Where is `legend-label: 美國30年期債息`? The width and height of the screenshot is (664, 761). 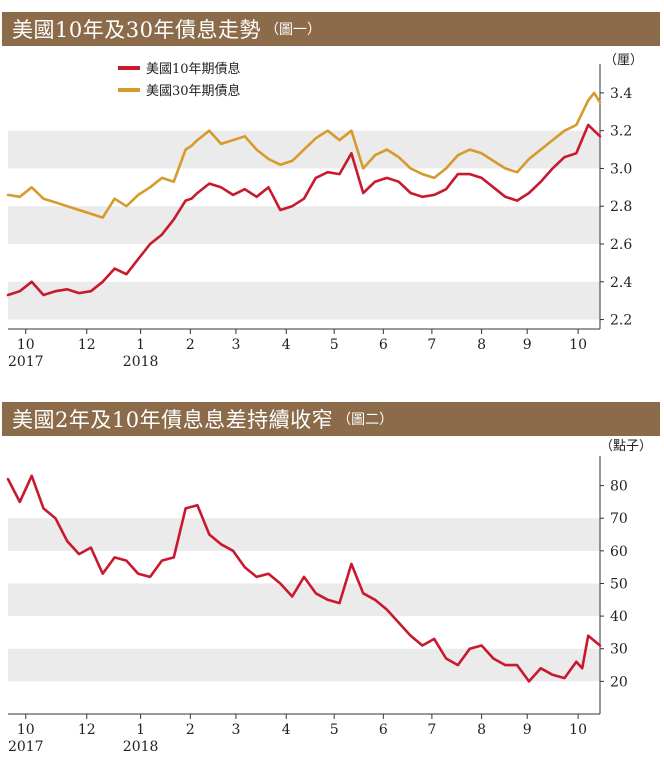 legend-label: 美國30年期債息 is located at coordinates (193, 91).